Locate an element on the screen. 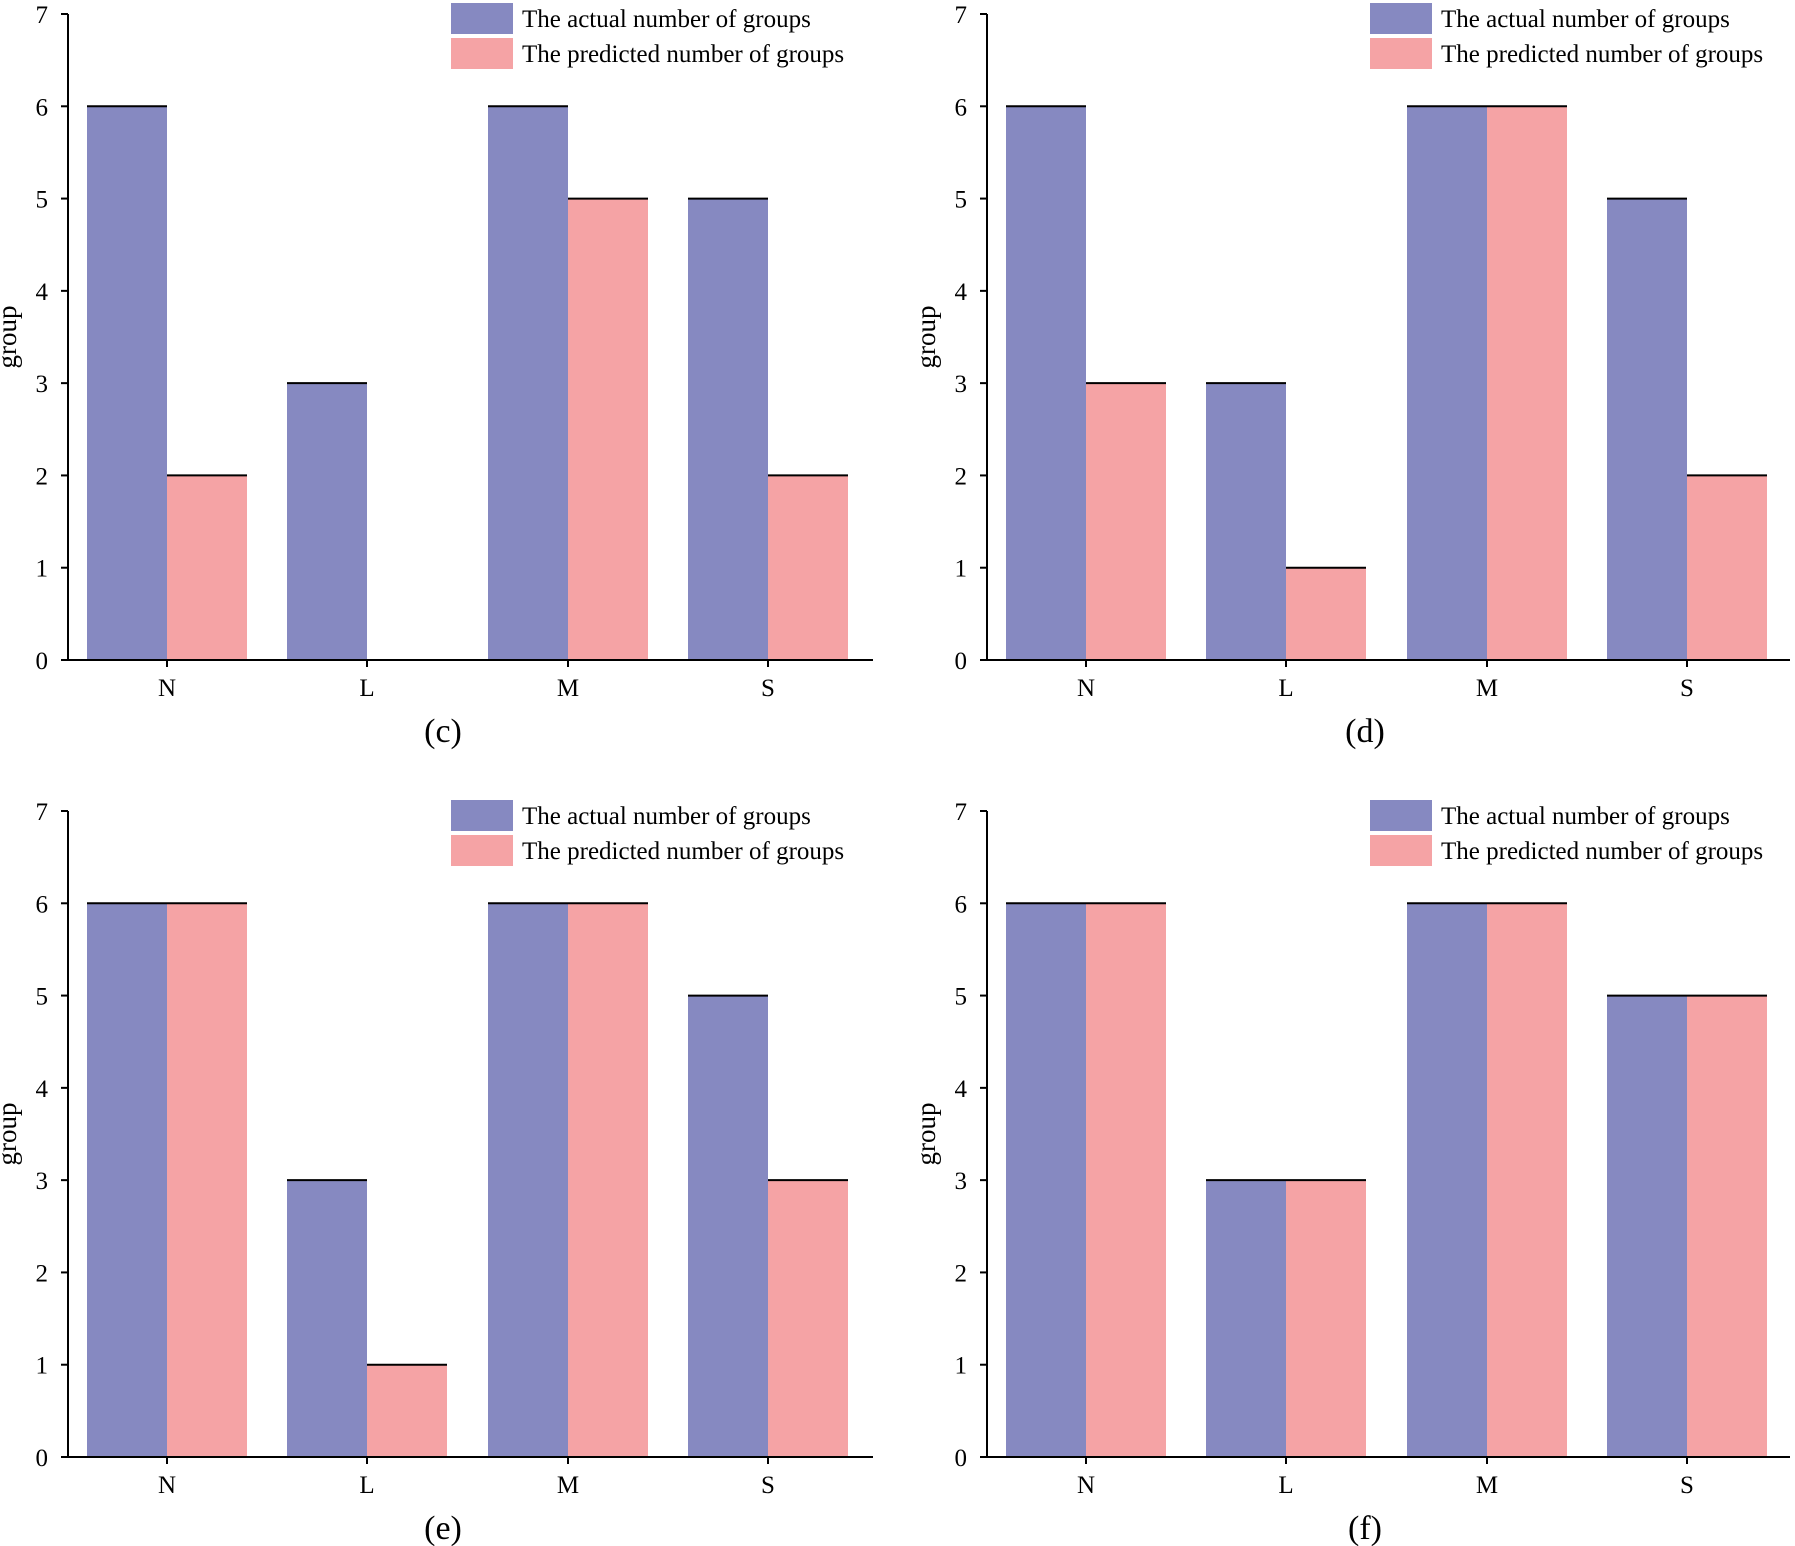 This screenshot has width=1795, height=1546. panel-label: (d) is located at coordinates (1365, 731).